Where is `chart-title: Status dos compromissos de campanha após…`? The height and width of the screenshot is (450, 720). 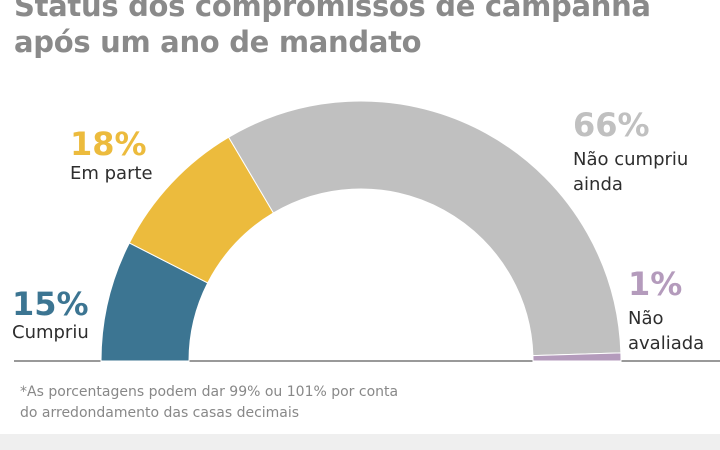 chart-title: Status dos compromissos de campanha após… is located at coordinates (332, 30).